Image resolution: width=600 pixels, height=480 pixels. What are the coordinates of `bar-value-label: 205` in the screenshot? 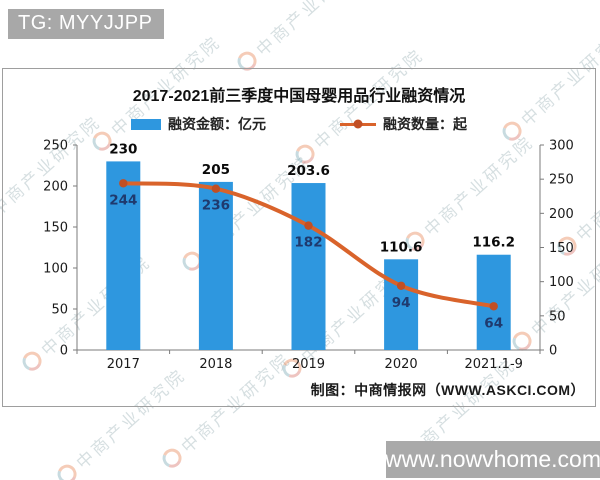 It's located at (216, 170).